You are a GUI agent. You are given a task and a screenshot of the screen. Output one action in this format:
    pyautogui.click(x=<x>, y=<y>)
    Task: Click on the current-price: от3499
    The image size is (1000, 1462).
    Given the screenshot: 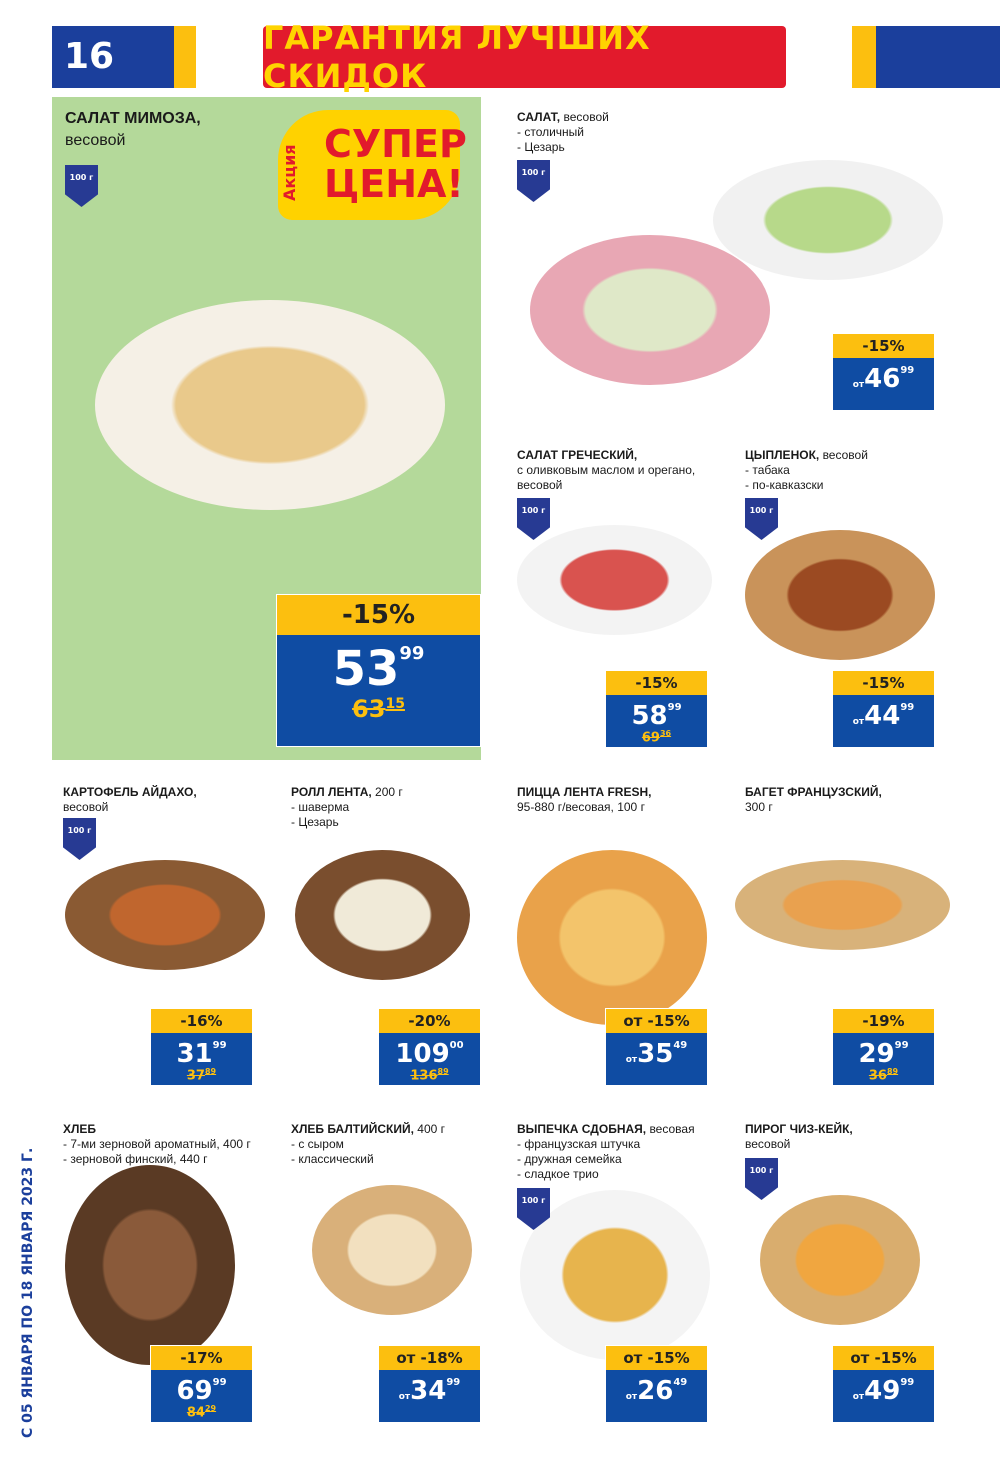 What is the action you would take?
    pyautogui.click(x=429, y=1391)
    